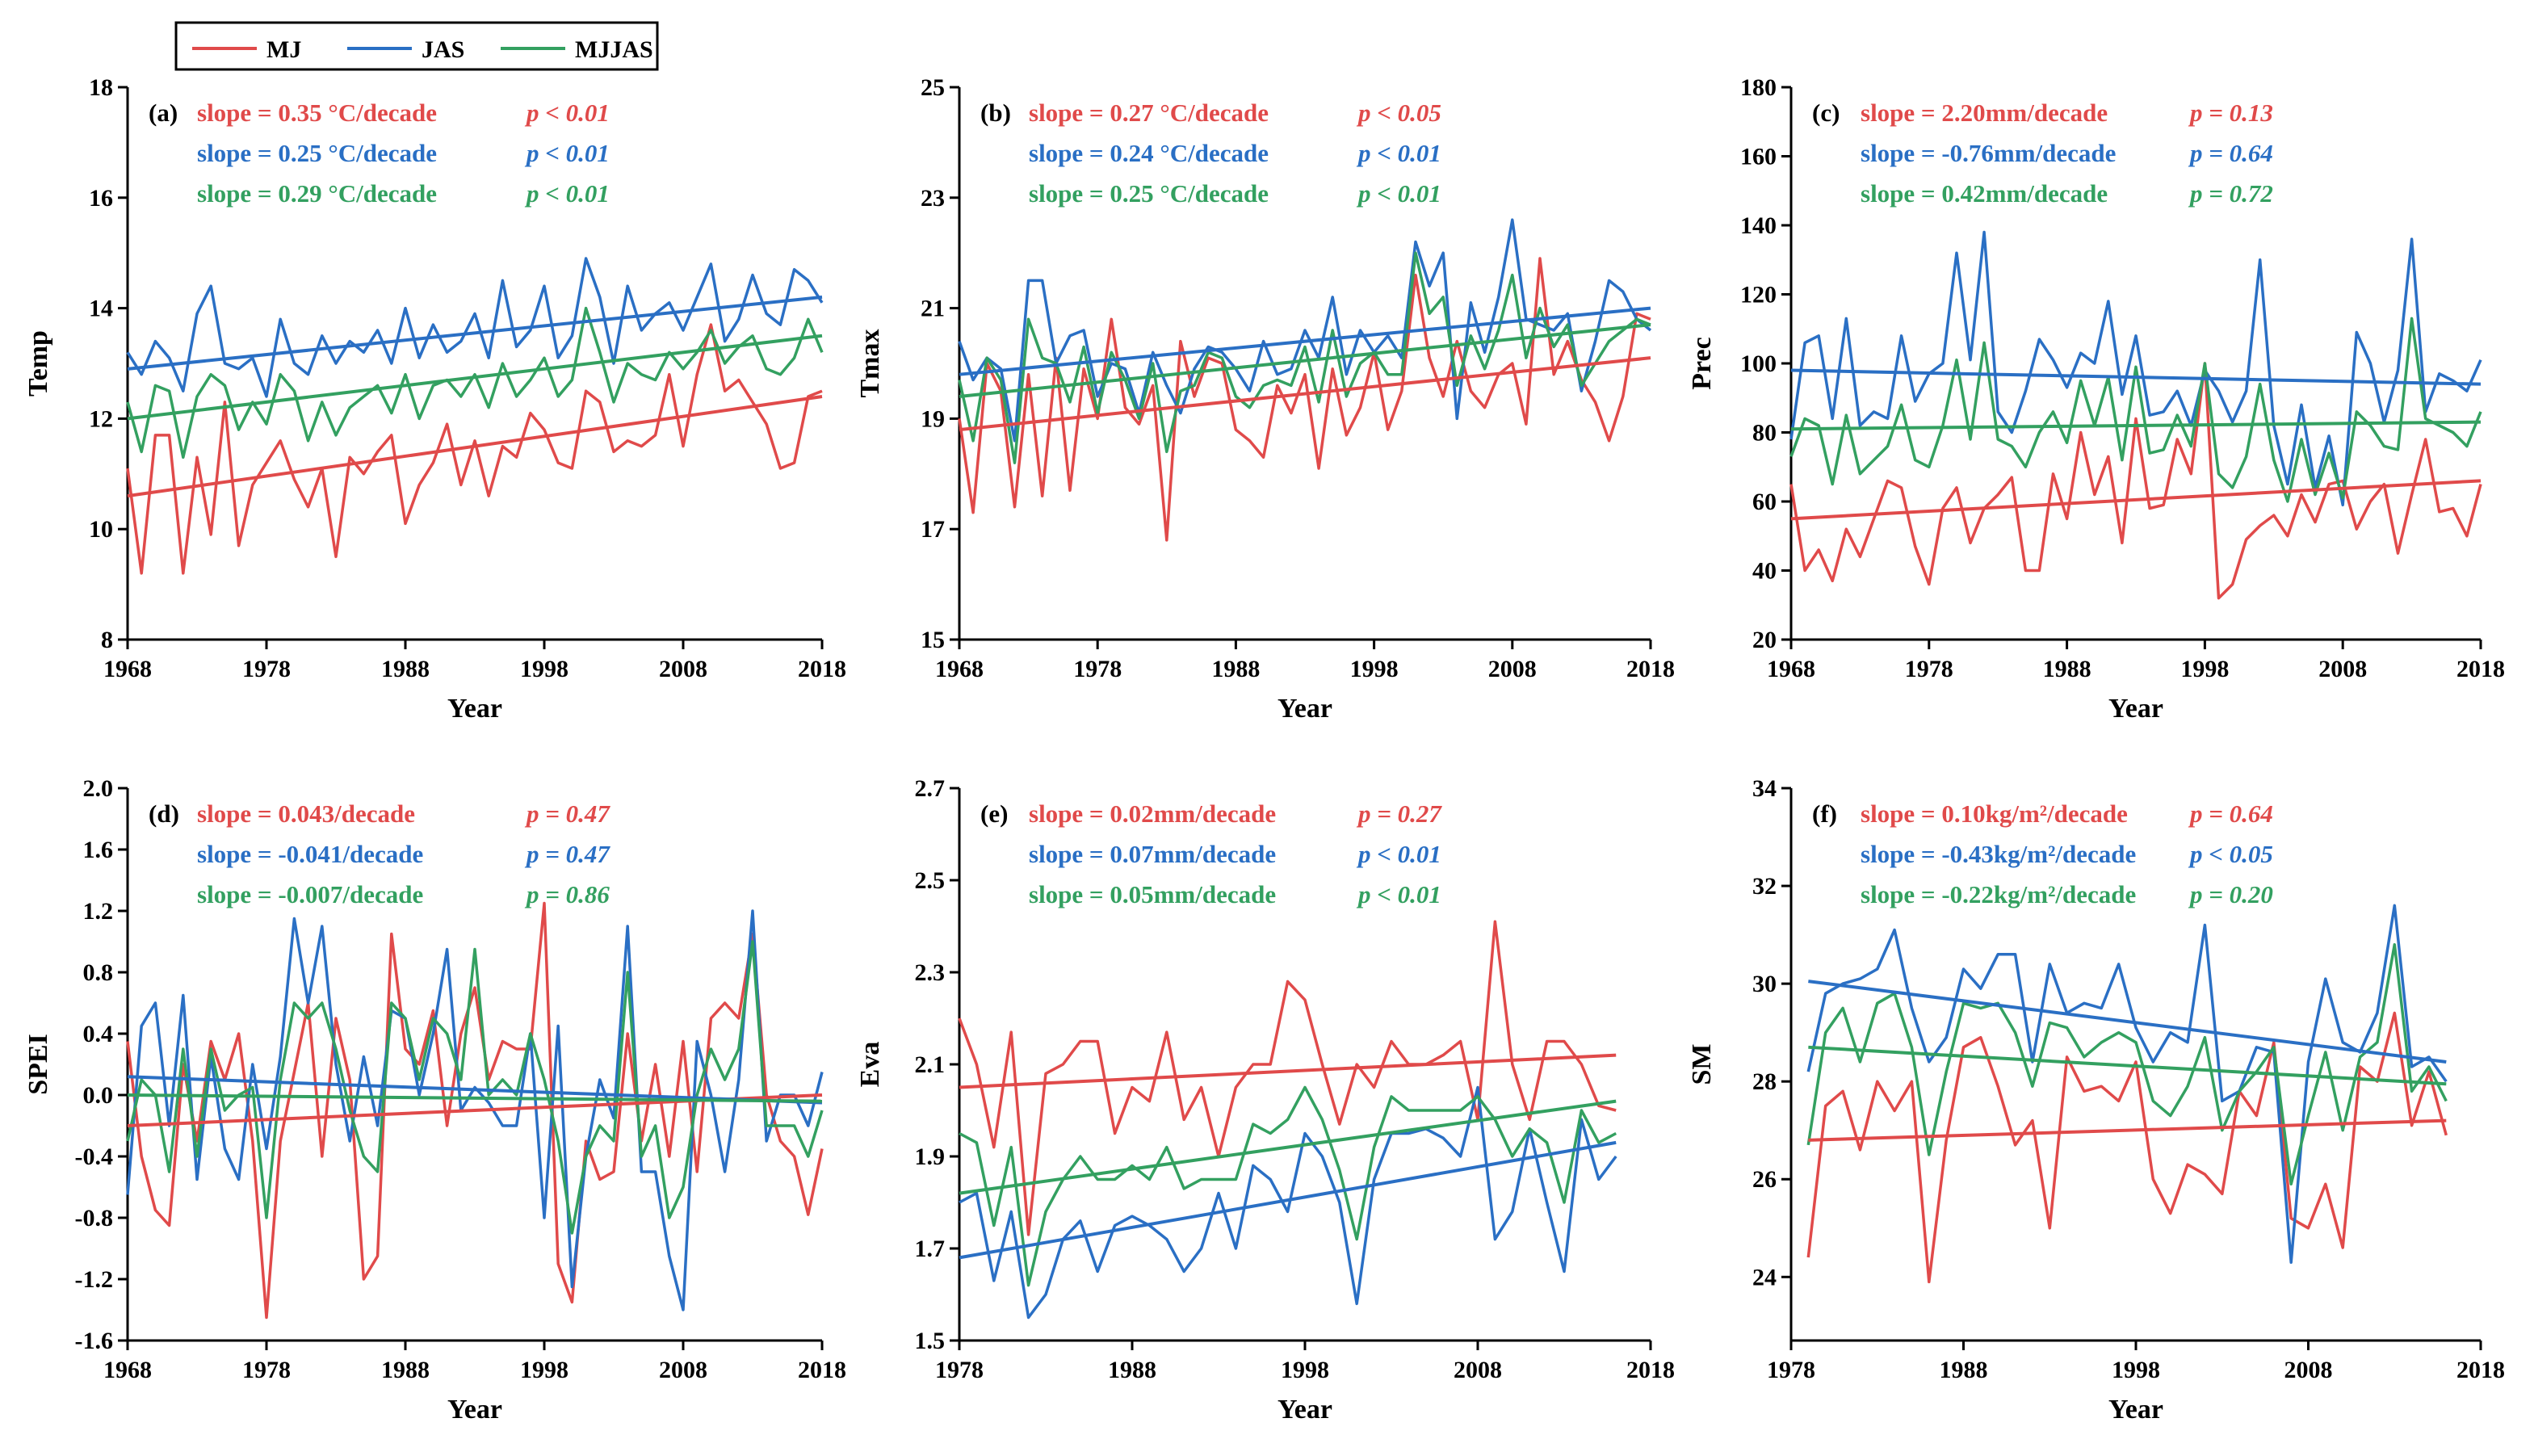 The width and height of the screenshot is (2534, 1456). What do you see at coordinates (1791, 669) in the screenshot?
I see `x-tick-label-c: 1968` at bounding box center [1791, 669].